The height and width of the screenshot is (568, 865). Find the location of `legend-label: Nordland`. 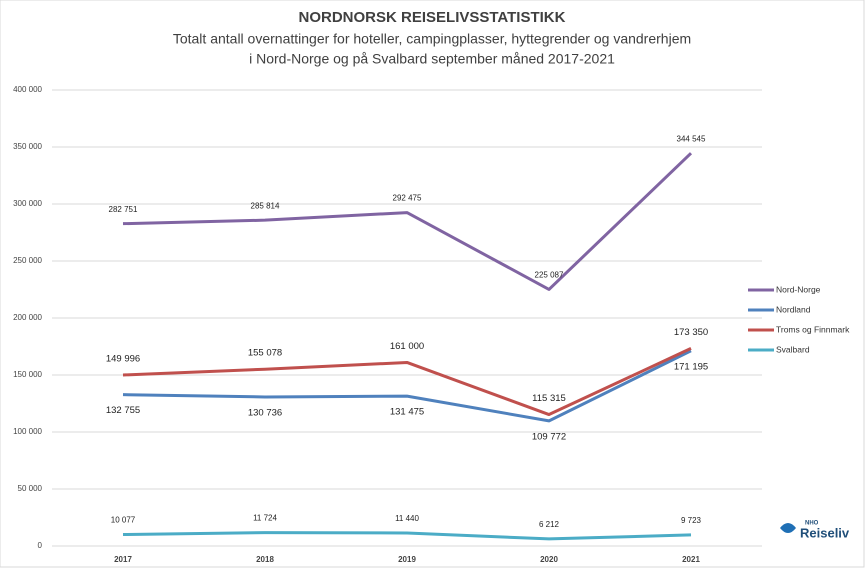

legend-label: Nordland is located at coordinates (793, 309).